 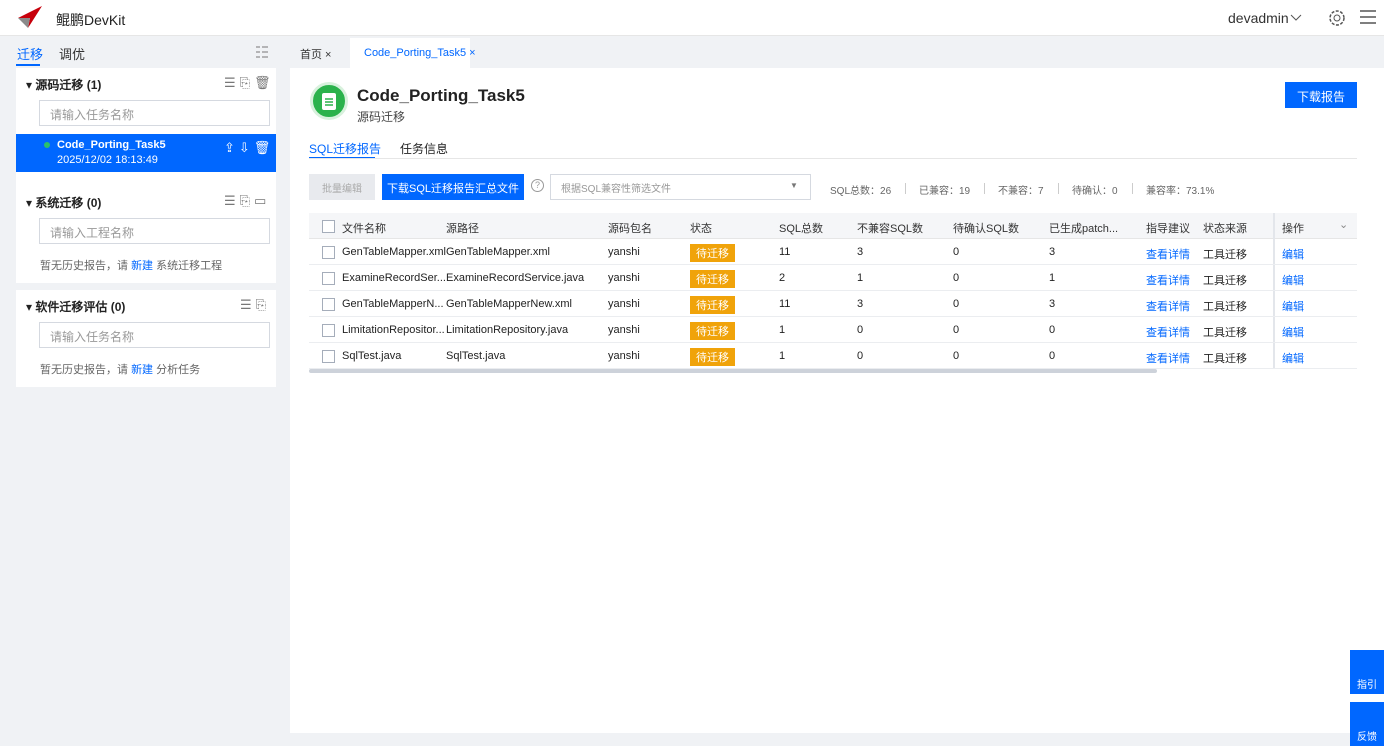 I want to click on caret, so click(x=1296, y=17).